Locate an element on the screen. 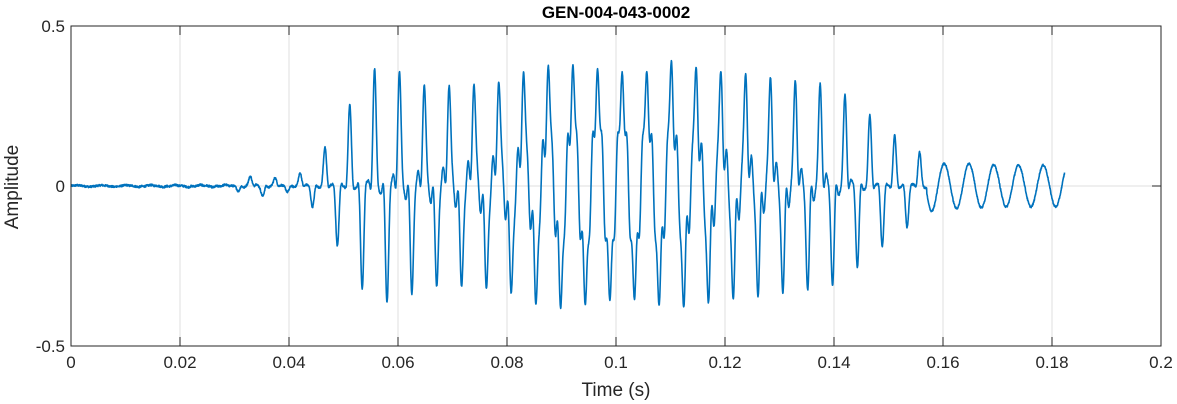  y-tick-label: 0.5 is located at coordinates (53, 26).